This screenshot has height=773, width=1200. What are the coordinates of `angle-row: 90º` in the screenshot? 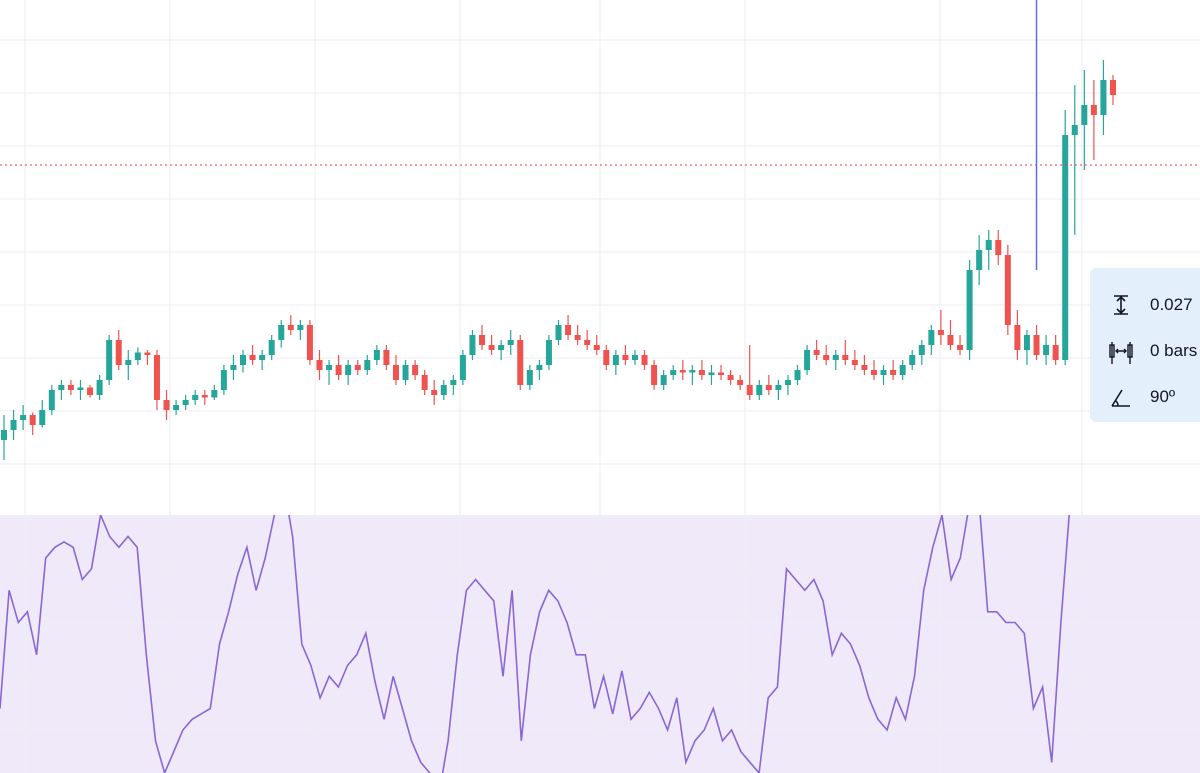 It's located at (1154, 397).